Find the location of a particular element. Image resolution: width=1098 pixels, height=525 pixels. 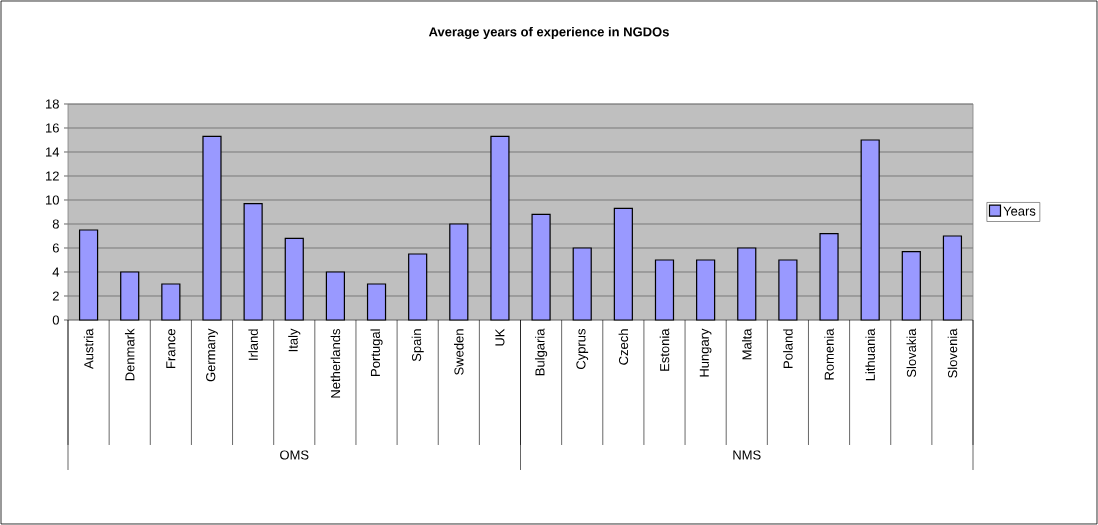

x-tick-label: Slovakia is located at coordinates (911, 353).